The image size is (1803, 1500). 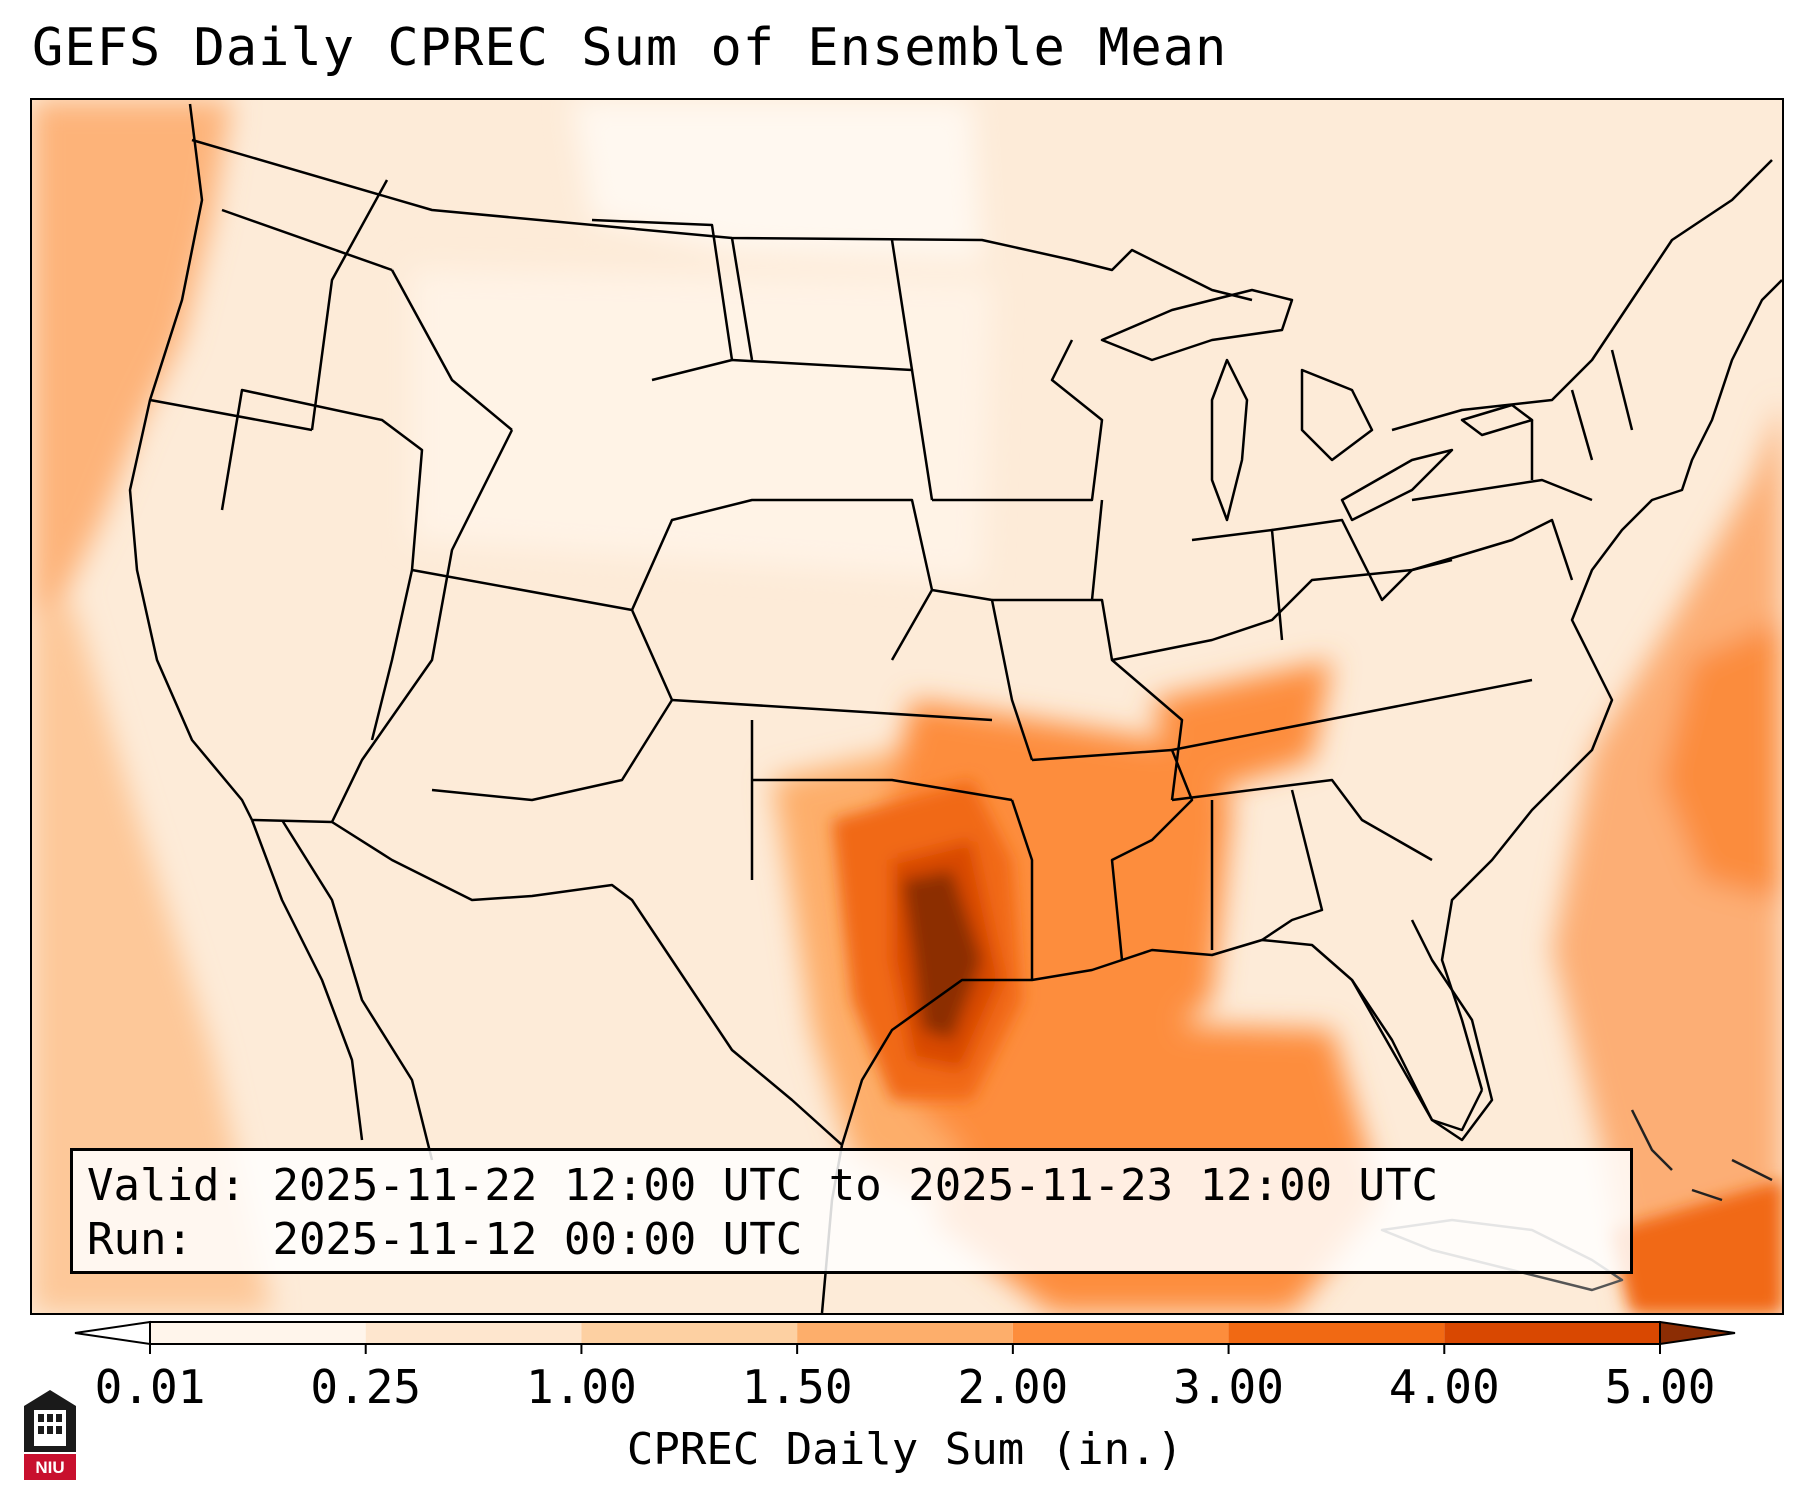 I want to click on colorbar-outline, so click(x=905, y=1333).